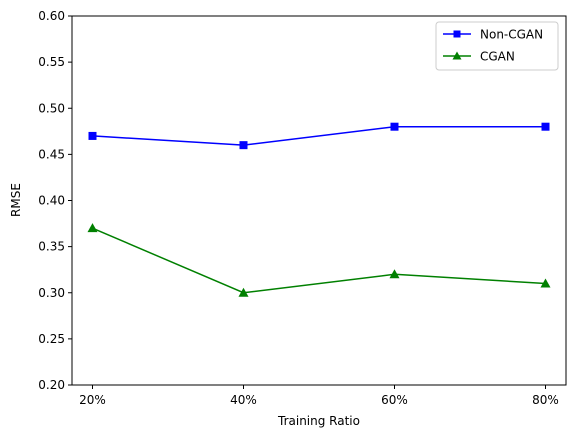  Describe the element at coordinates (51, 201) in the screenshot. I see `y-tick-label: 0.40` at that location.